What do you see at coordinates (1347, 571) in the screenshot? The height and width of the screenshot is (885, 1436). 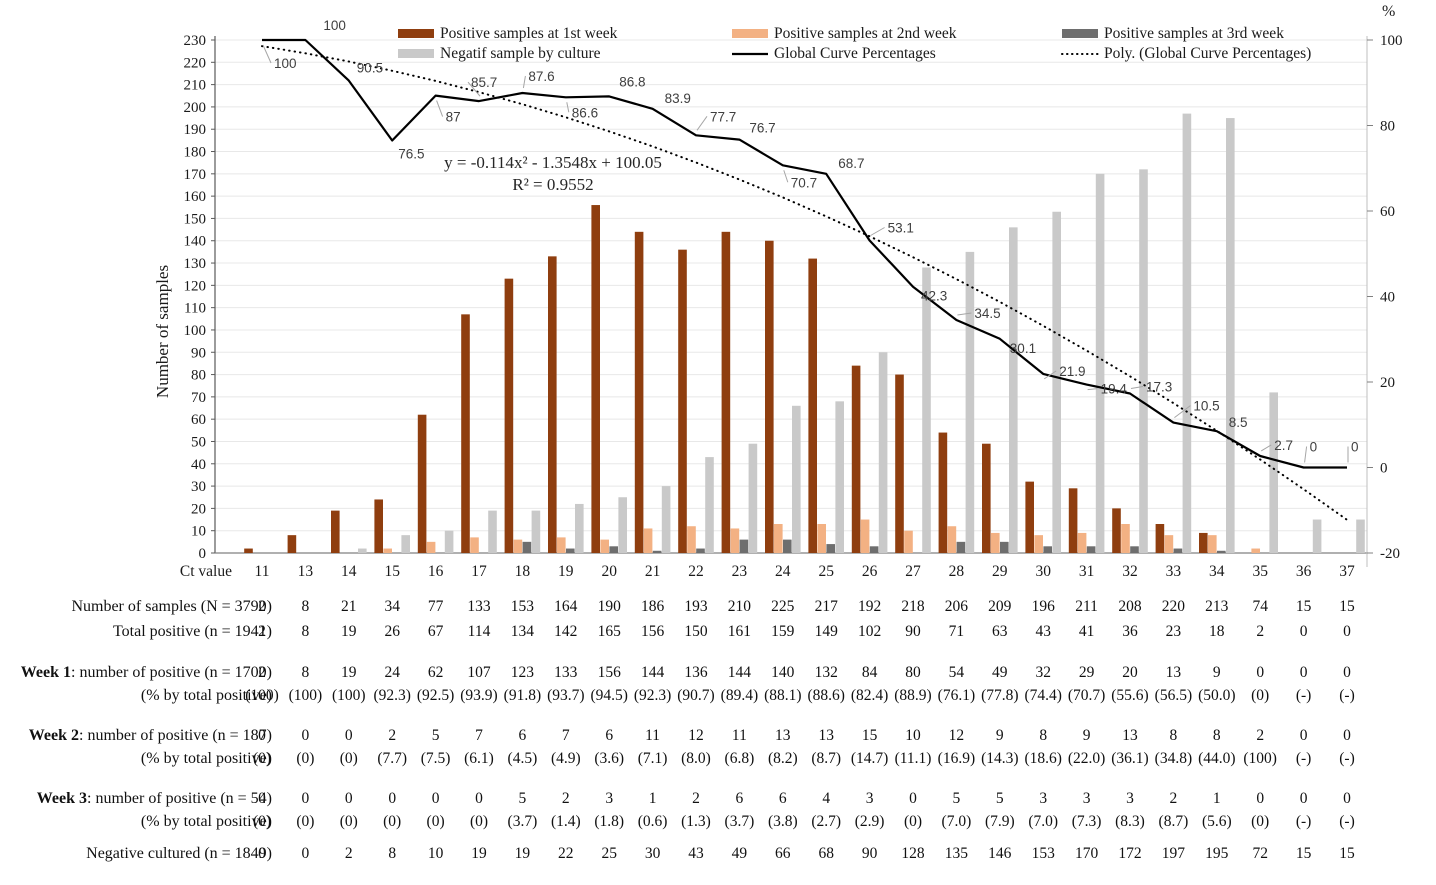 I see `x-tick-label: 37` at bounding box center [1347, 571].